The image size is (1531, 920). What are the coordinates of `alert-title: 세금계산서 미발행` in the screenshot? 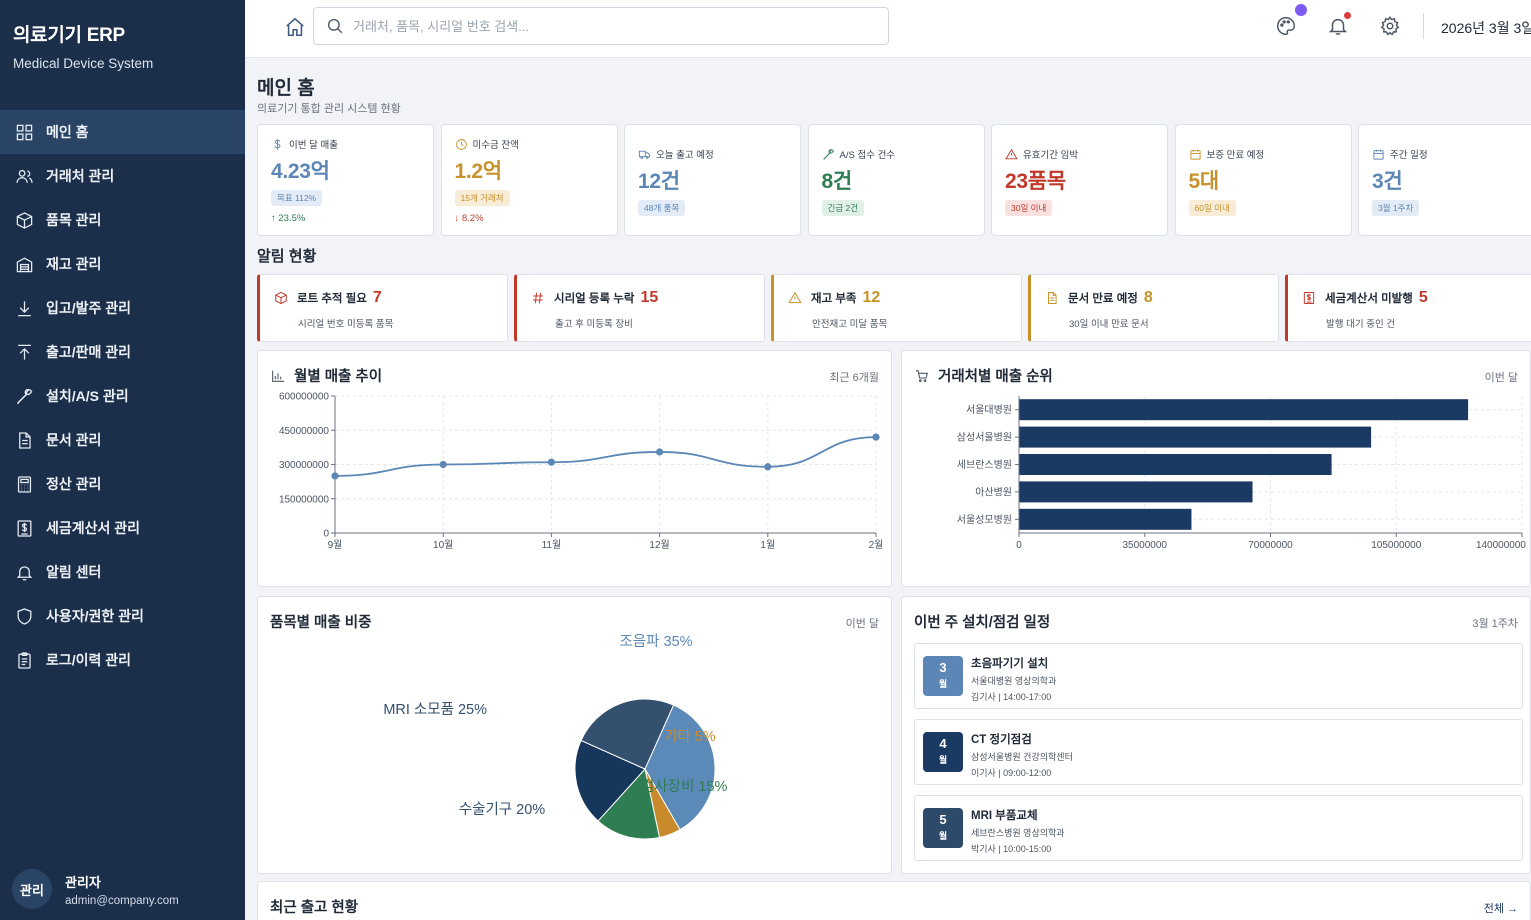 It's located at (1369, 299).